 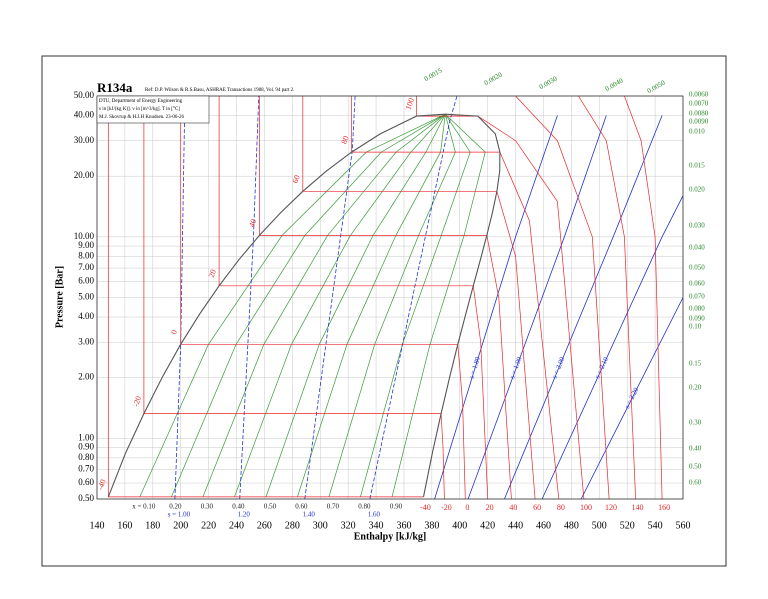 What do you see at coordinates (475, 367) in the screenshot?
I see `entropy-label: s = 1.80` at bounding box center [475, 367].